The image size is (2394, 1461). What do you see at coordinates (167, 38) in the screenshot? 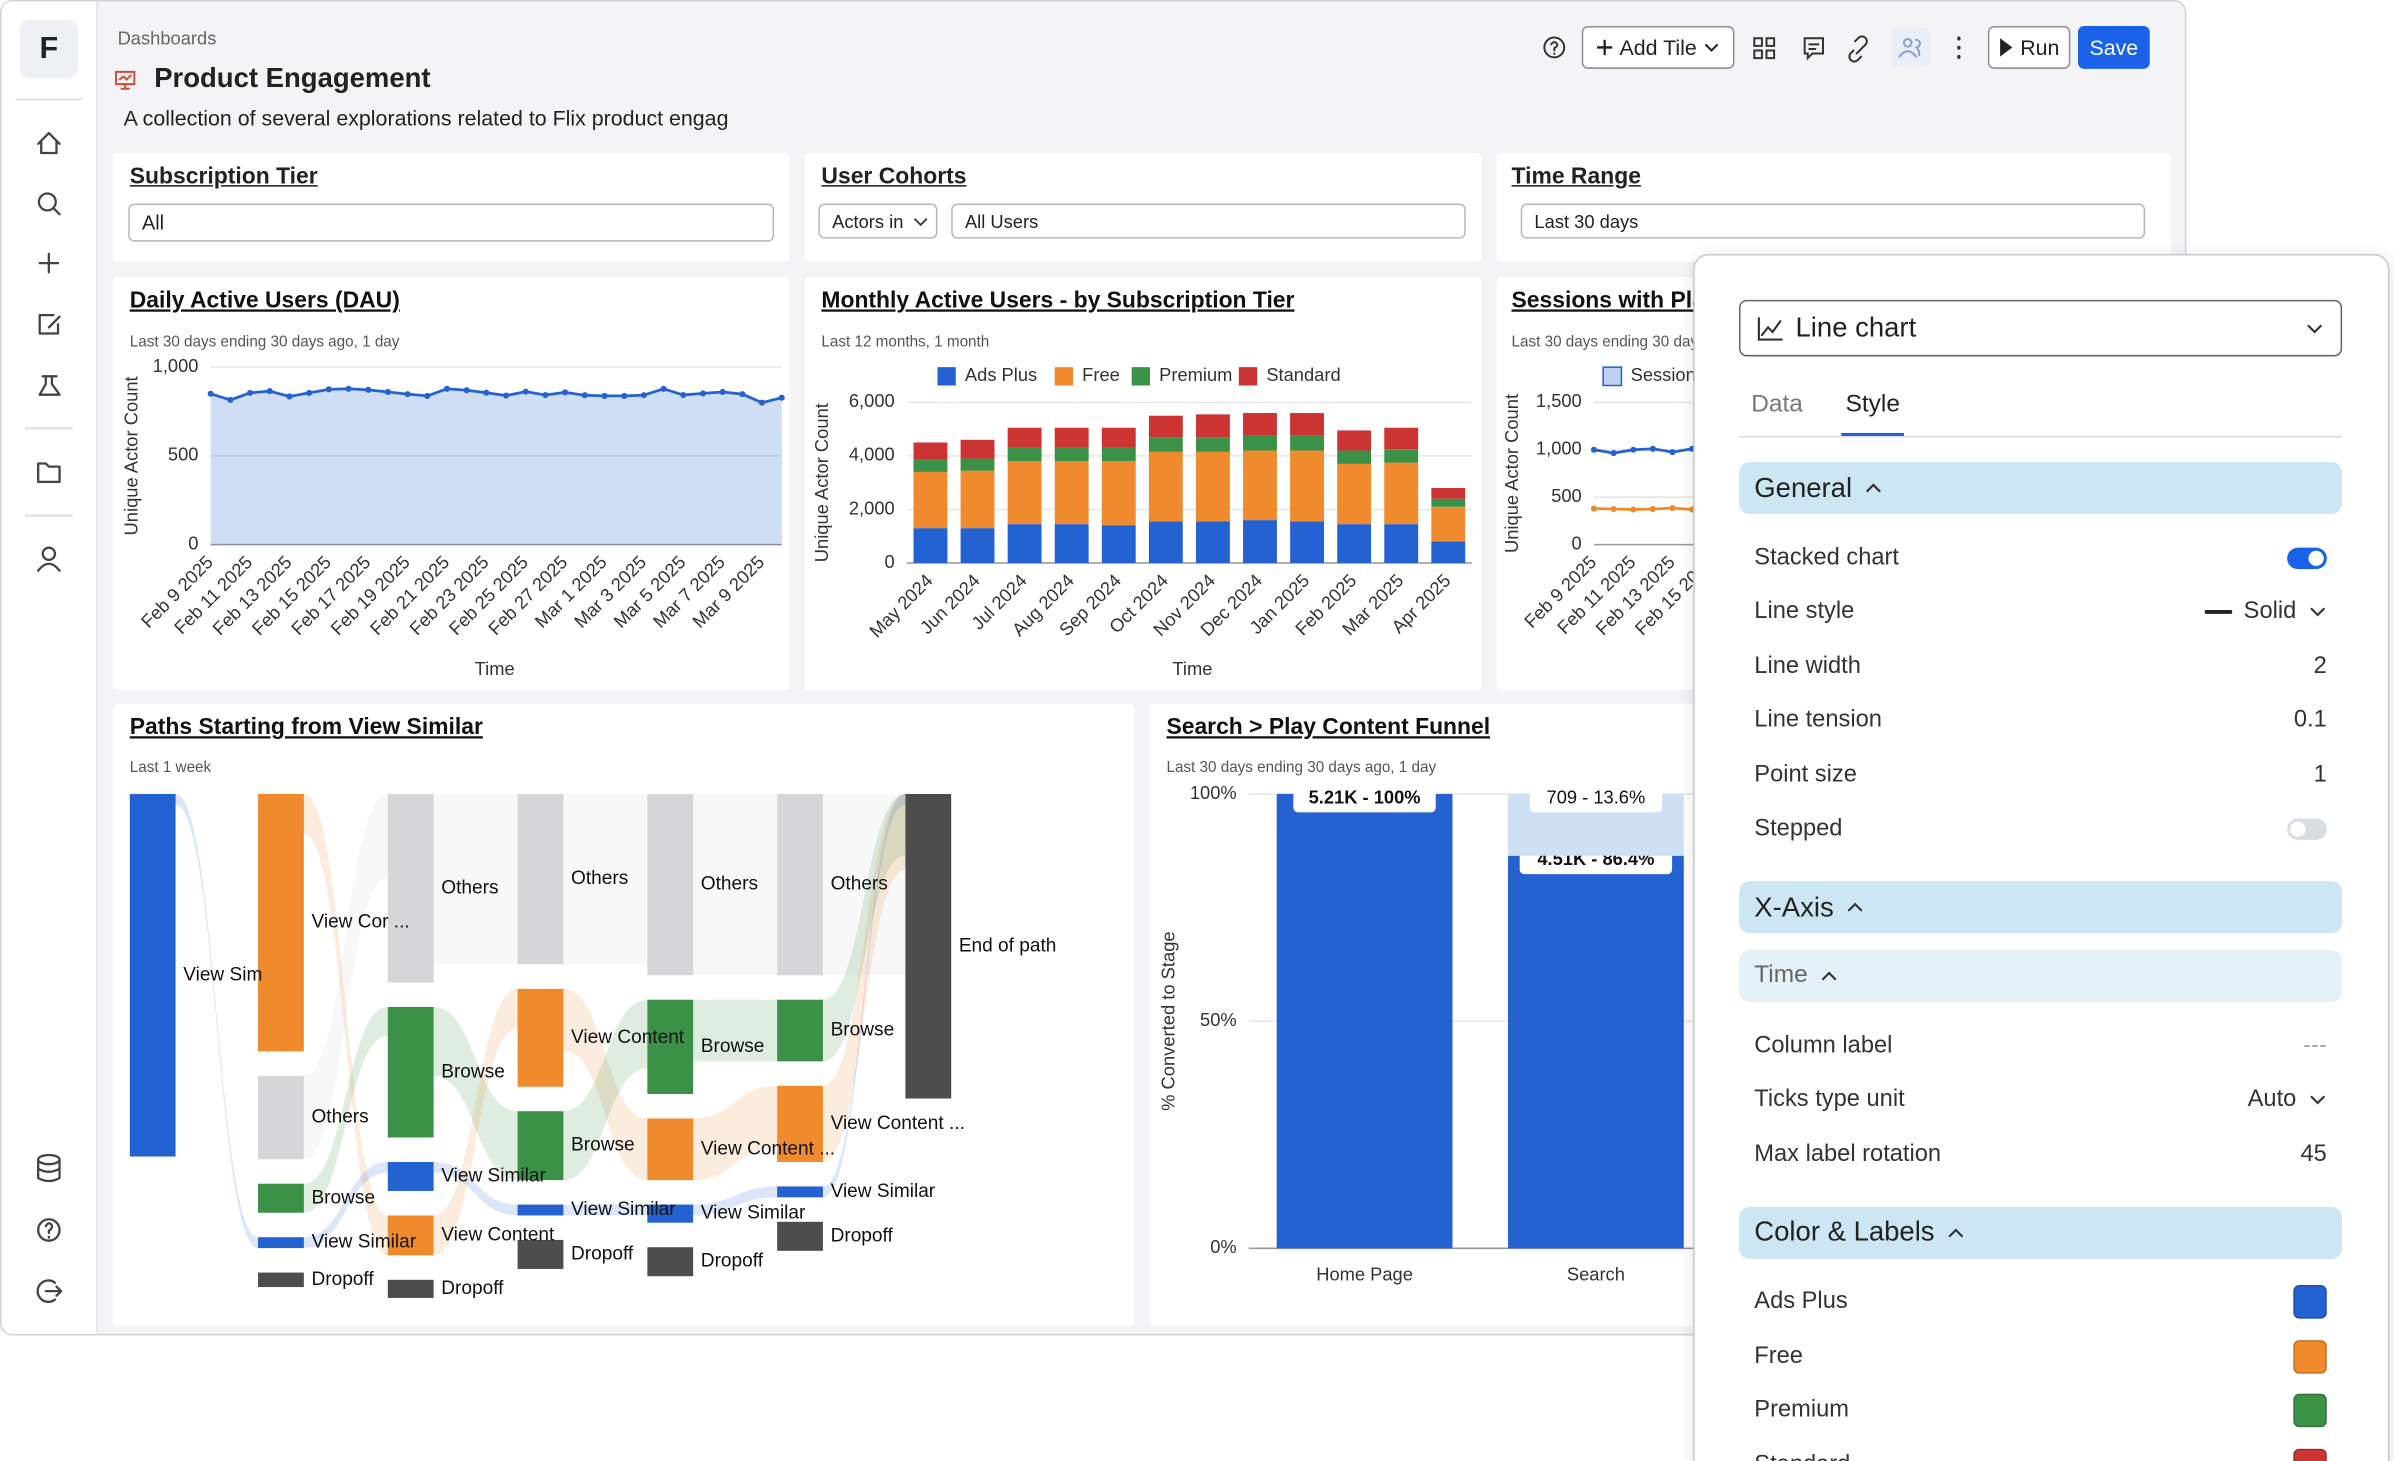
I see `breadcrumb: Dashboards` at bounding box center [167, 38].